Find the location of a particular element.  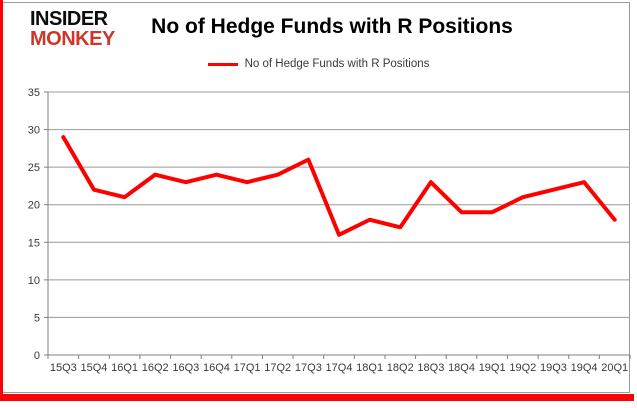

logo-text-monkey: MONKEY is located at coordinates (72, 39).